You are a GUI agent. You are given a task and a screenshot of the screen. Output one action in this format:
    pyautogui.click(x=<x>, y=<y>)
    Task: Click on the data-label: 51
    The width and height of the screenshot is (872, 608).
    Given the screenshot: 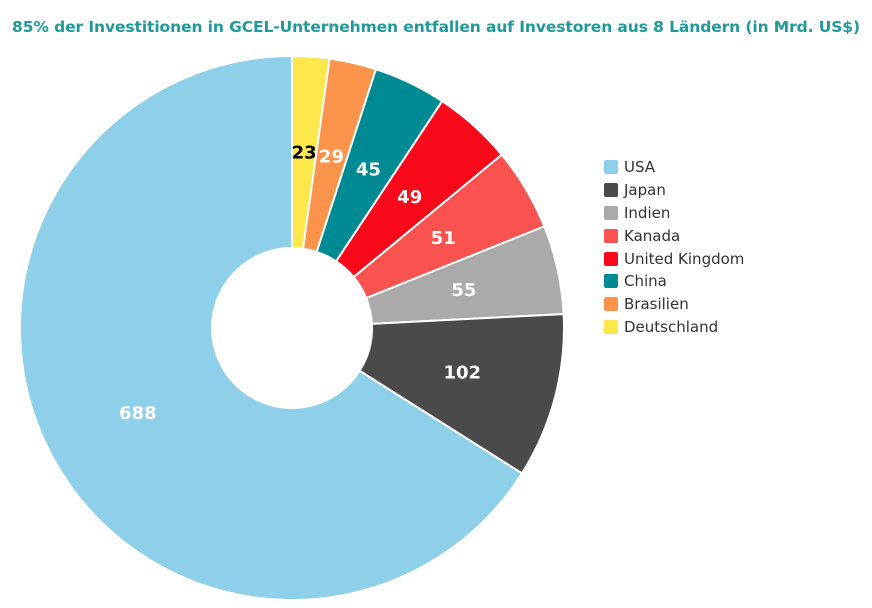 What is the action you would take?
    pyautogui.click(x=443, y=238)
    